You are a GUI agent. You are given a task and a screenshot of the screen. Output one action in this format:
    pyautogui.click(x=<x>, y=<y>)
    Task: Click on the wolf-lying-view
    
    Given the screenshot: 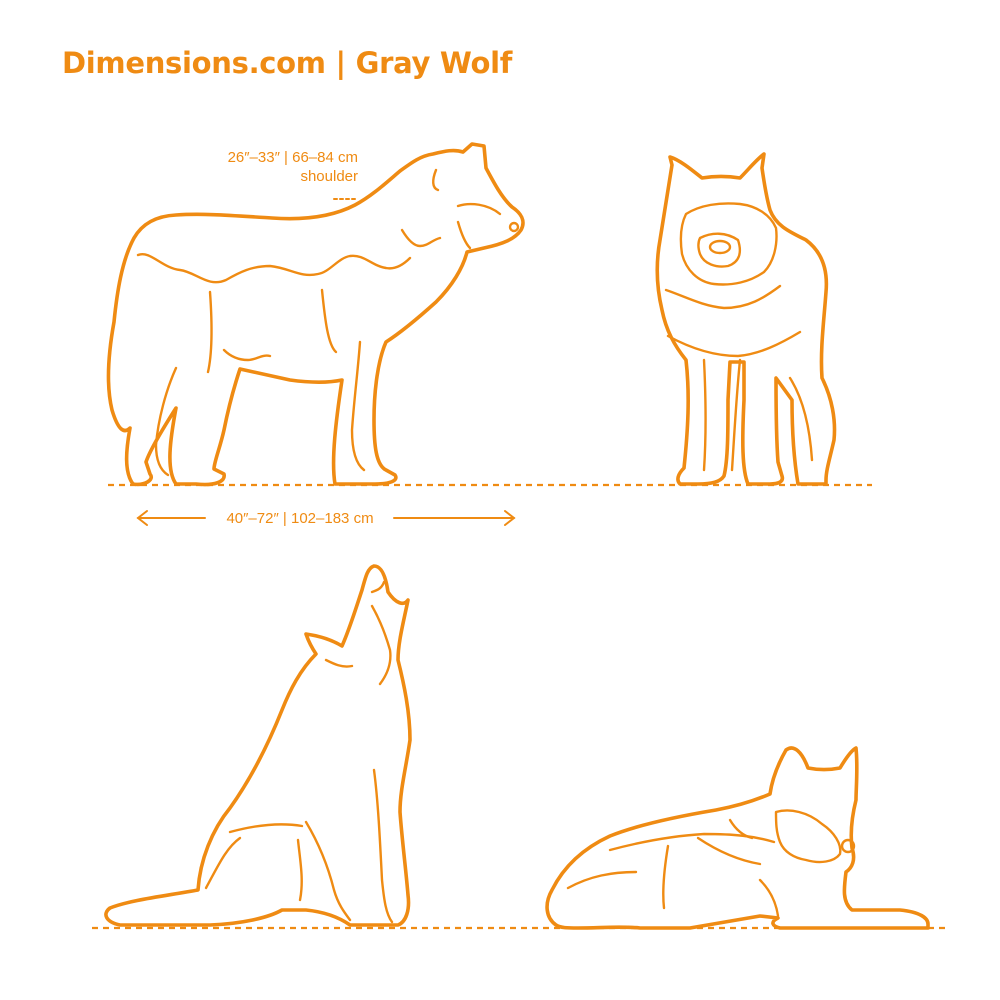 What is the action you would take?
    pyautogui.click(x=737, y=838)
    